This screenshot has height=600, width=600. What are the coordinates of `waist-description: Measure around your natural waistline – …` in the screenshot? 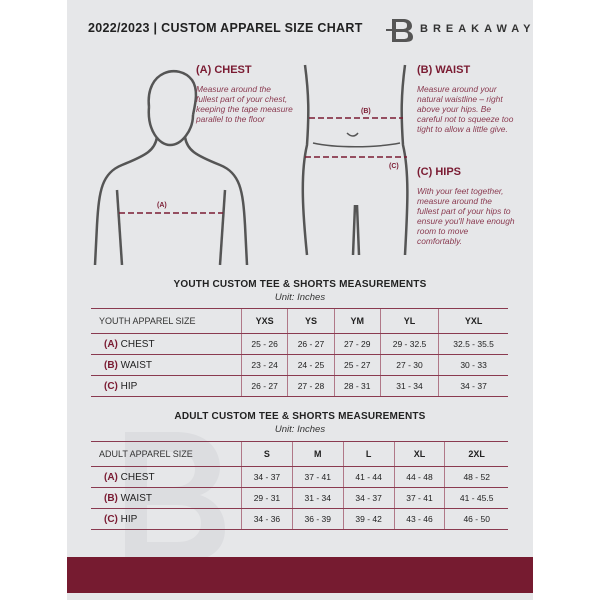 It's located at (465, 109).